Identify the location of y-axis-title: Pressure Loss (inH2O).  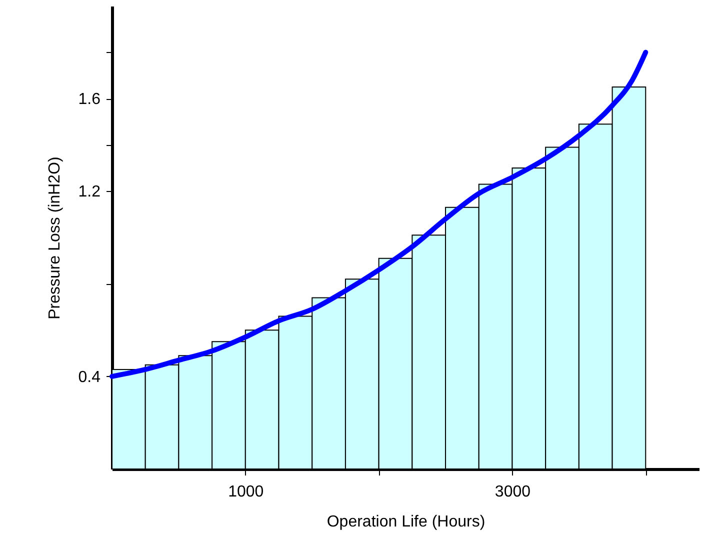
(55, 238).